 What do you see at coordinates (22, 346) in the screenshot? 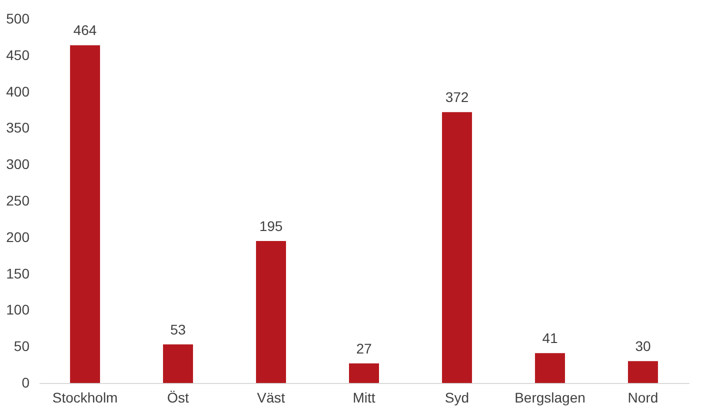
I see `y-tick-label: 50` at bounding box center [22, 346].